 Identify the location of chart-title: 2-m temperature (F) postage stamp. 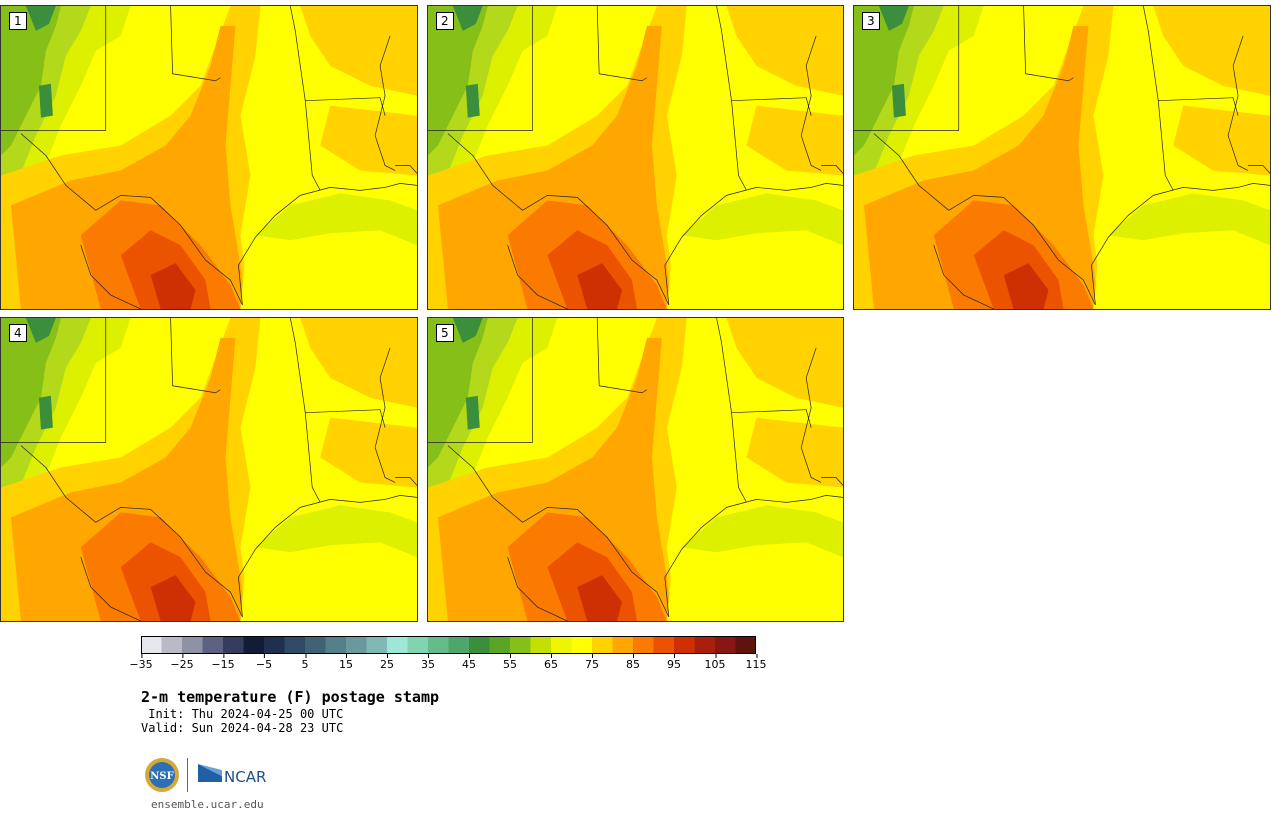
(290, 697).